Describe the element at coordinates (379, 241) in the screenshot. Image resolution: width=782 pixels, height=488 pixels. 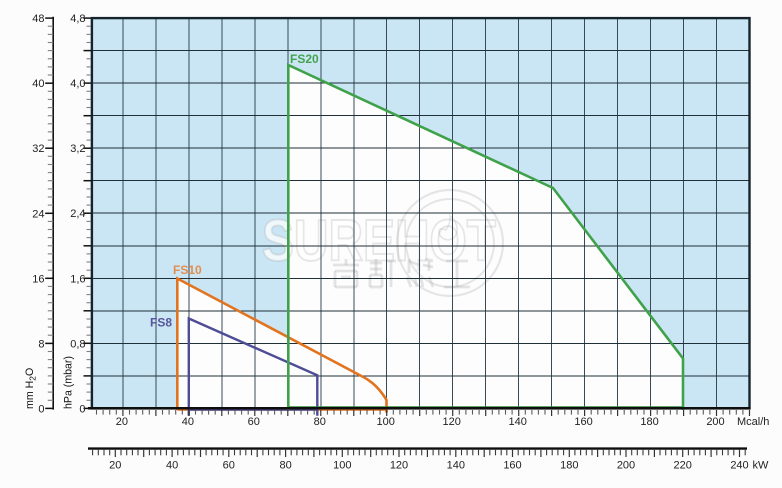
I see `svg-text: SUREHOT` at that location.